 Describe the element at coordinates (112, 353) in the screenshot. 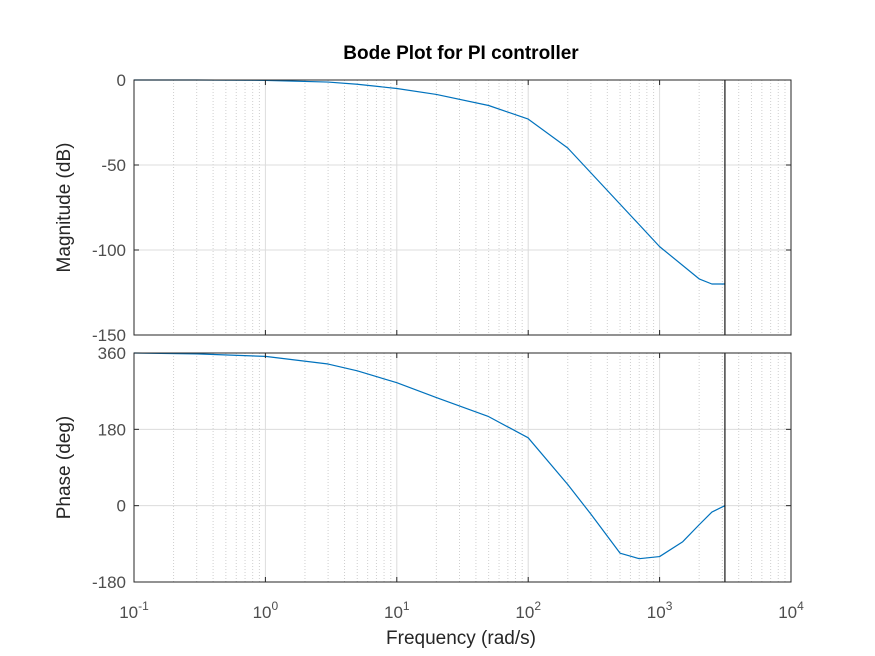

I see `phase-y-tick-label: 360` at that location.